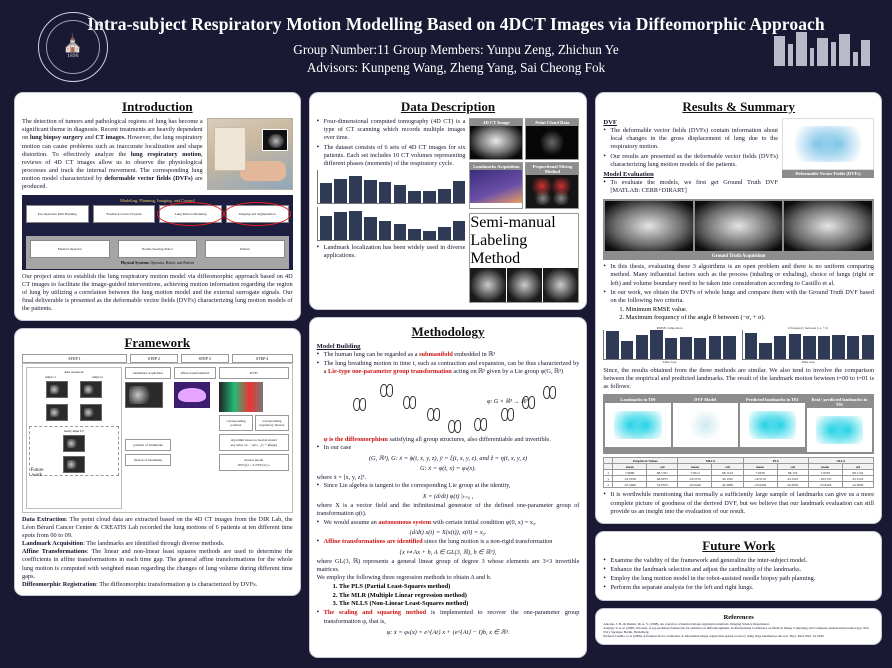  I want to click on theta-frequency-chart: θ frequency between (-σ, +σ) Time Gap, so click(808, 345).